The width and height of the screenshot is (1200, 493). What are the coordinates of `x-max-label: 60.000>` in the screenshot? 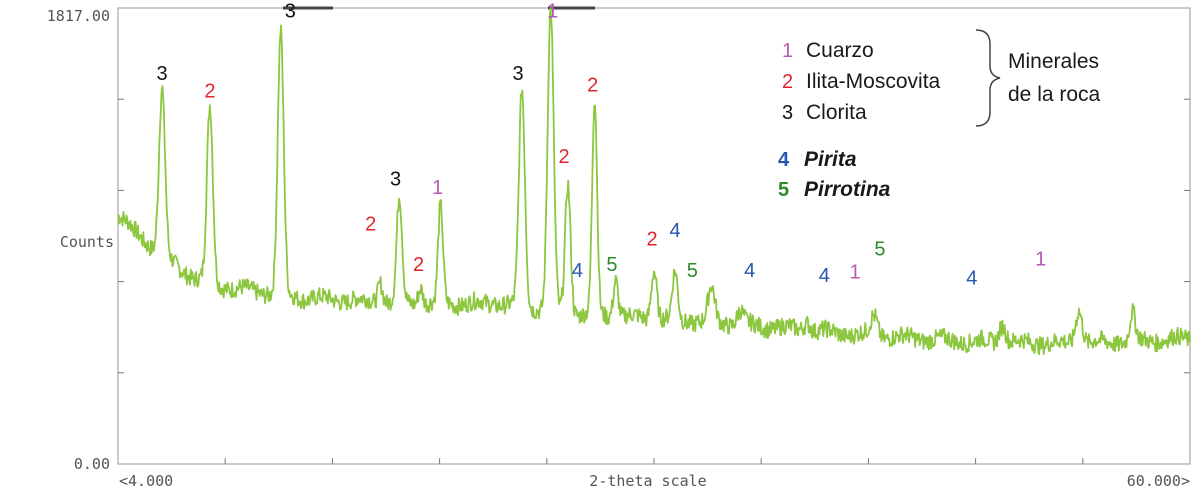 It's located at (1158, 481).